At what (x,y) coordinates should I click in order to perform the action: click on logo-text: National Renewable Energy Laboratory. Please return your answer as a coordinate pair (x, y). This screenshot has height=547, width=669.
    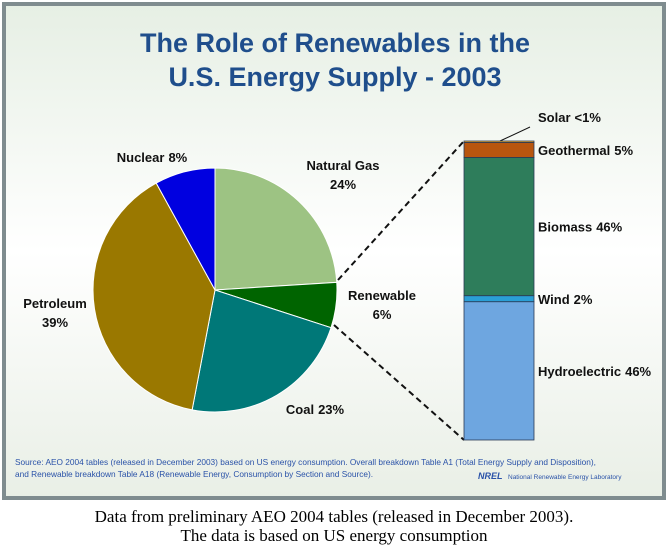
    Looking at the image, I should click on (565, 477).